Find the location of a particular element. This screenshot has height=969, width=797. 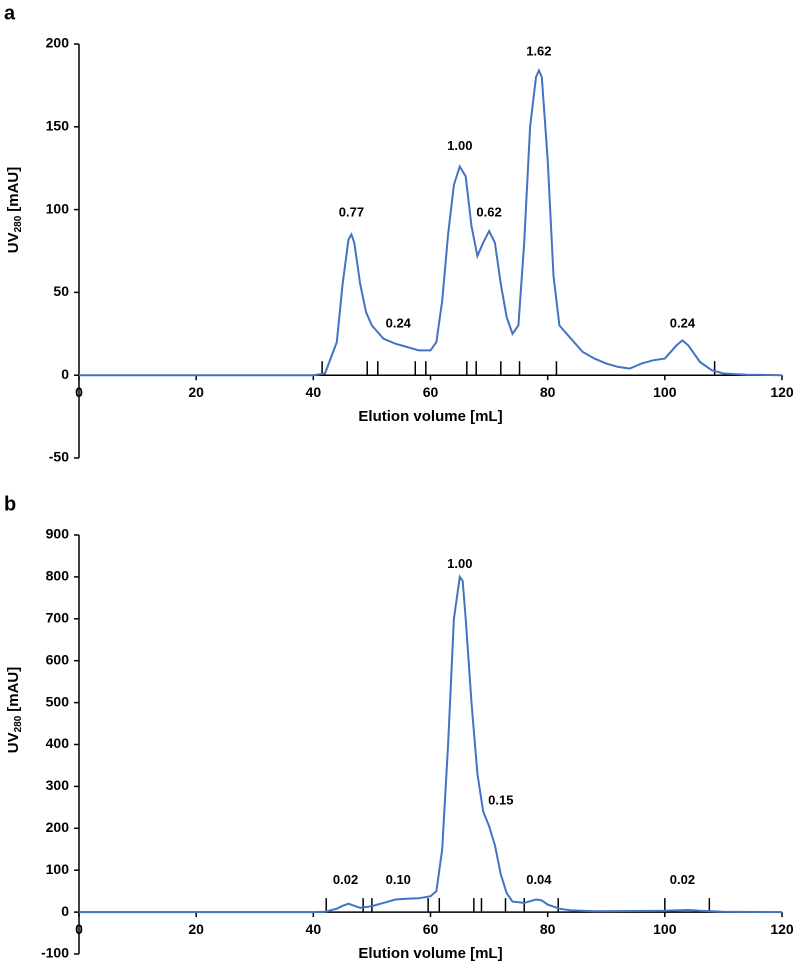

y-tick-label: 800 is located at coordinates (58, 576).